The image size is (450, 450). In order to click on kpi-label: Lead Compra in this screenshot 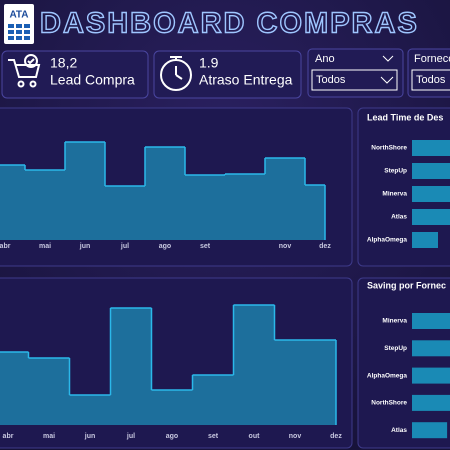, I will do `click(92, 80)`.